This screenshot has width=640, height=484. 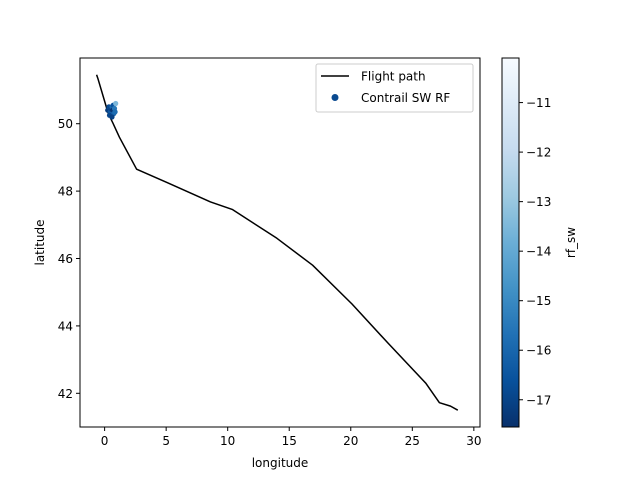 I want to click on colorbar-tick-label: −17, so click(x=538, y=400).